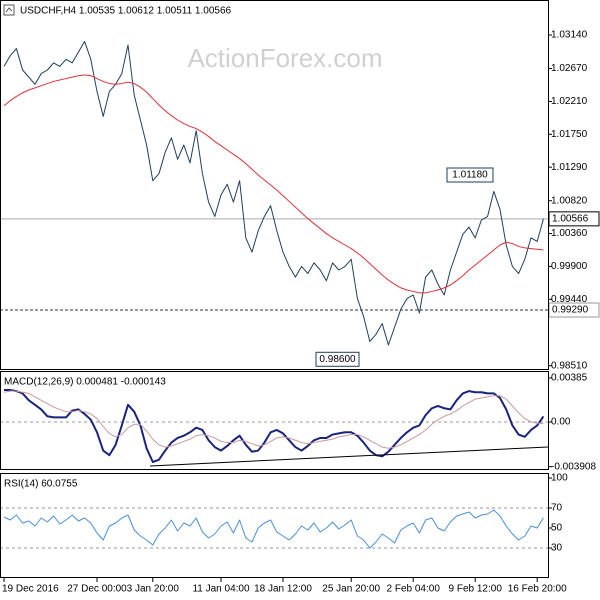 Image resolution: width=600 pixels, height=600 pixels. Describe the element at coordinates (559, 478) in the screenshot. I see `y-tick-label: 100` at that location.